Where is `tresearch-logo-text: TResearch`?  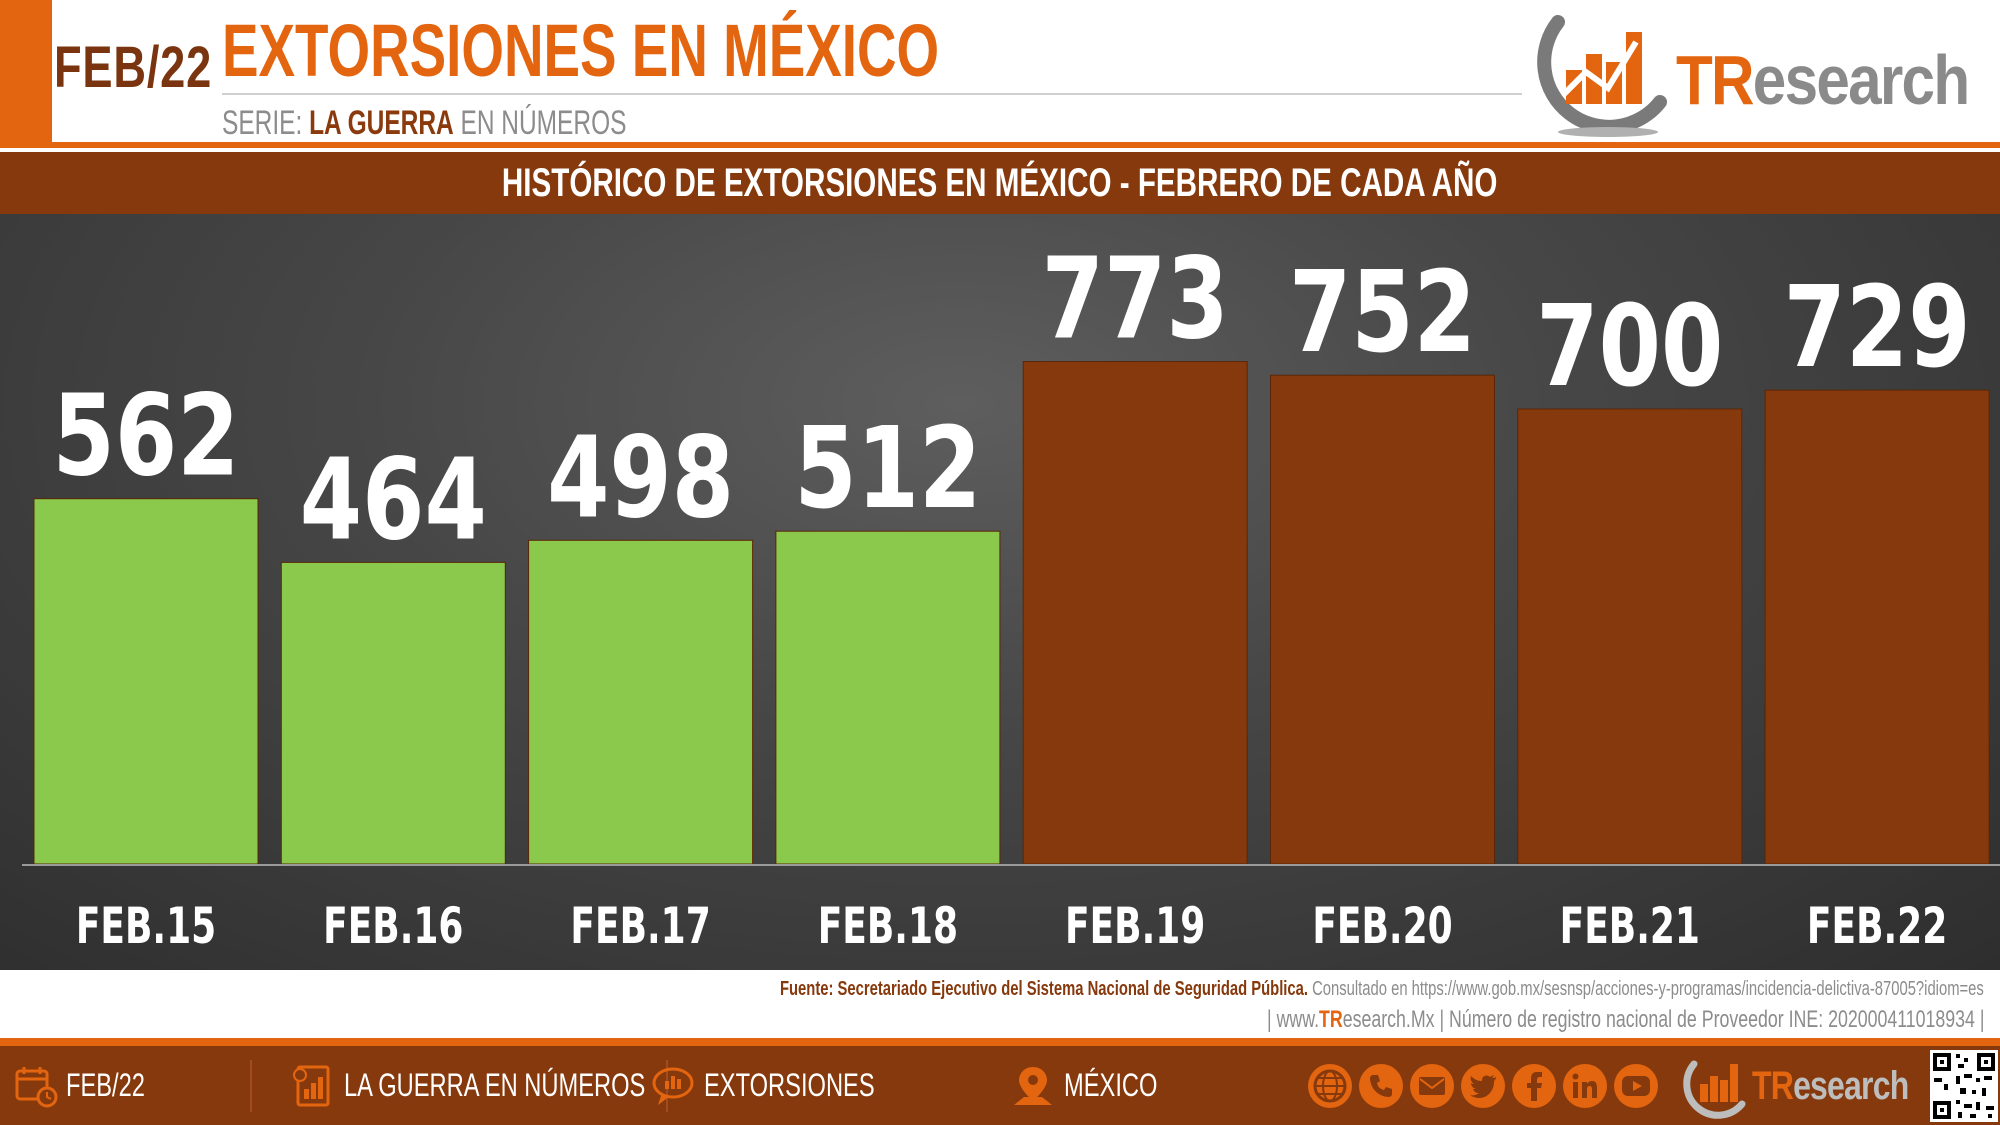 tresearch-logo-text: TResearch is located at coordinates (1823, 80).